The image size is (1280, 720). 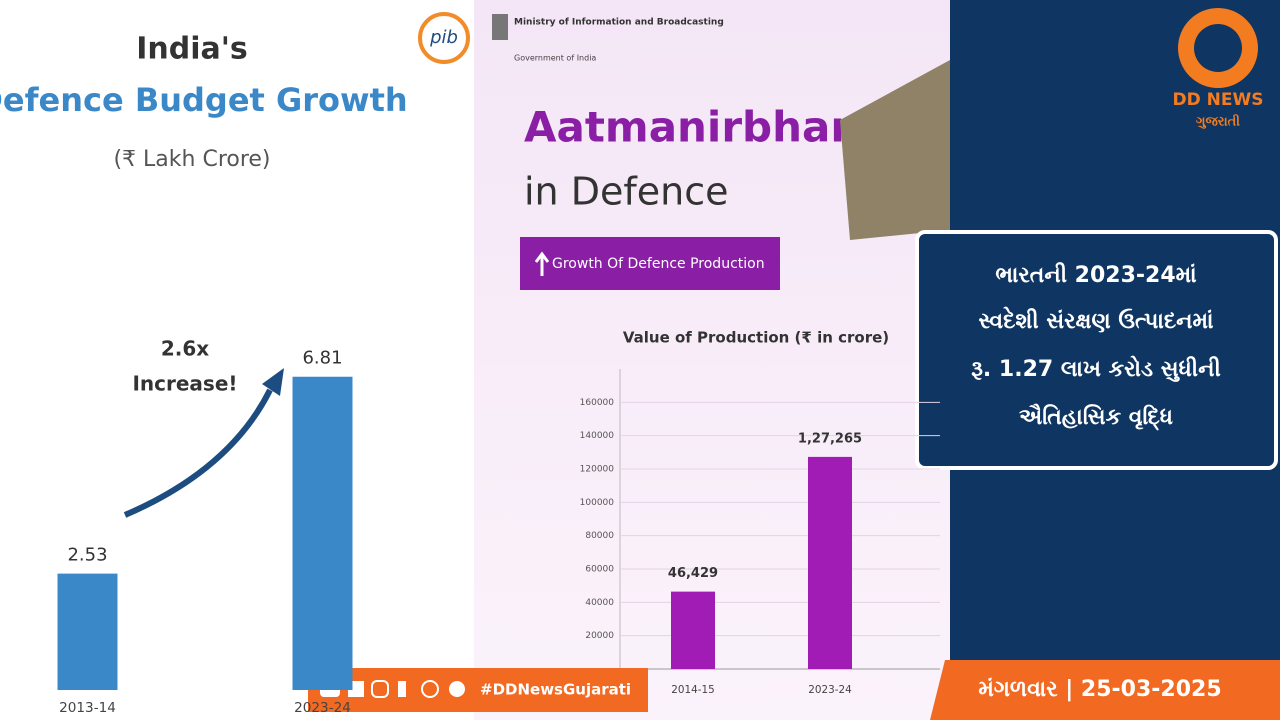 I want to click on chart-title: Value of Production (₹ in crore), so click(x=756, y=338).